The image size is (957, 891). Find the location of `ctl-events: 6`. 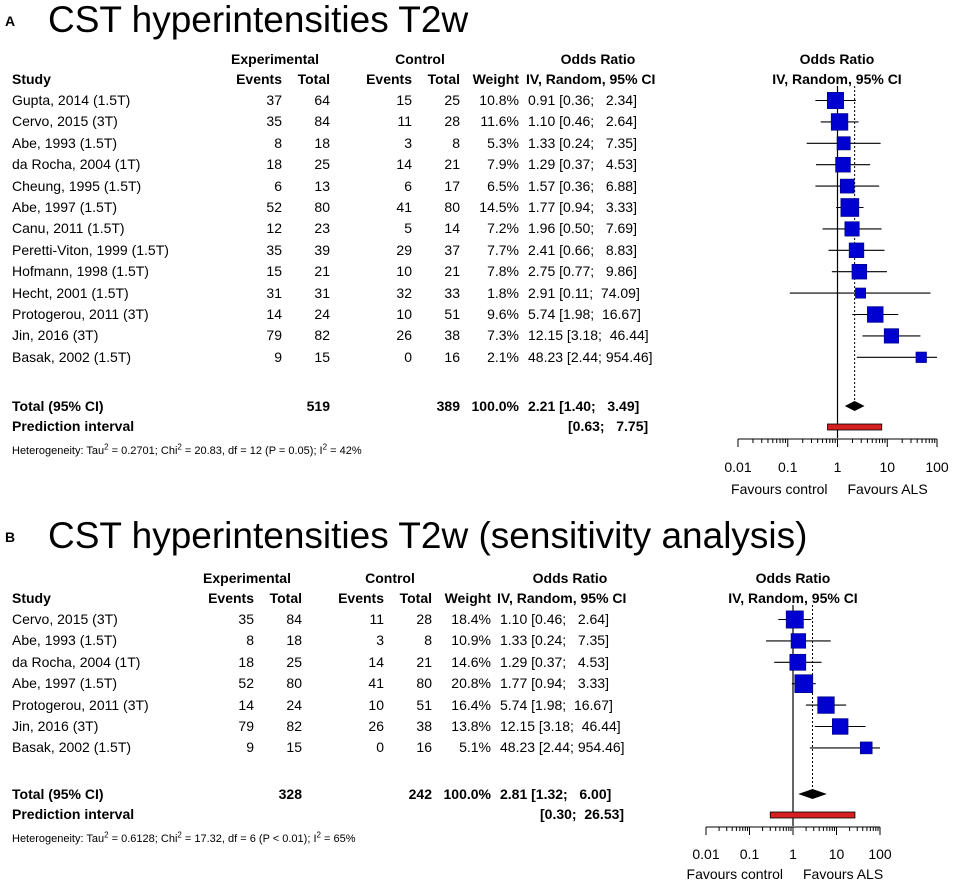

ctl-events: 6 is located at coordinates (408, 186).